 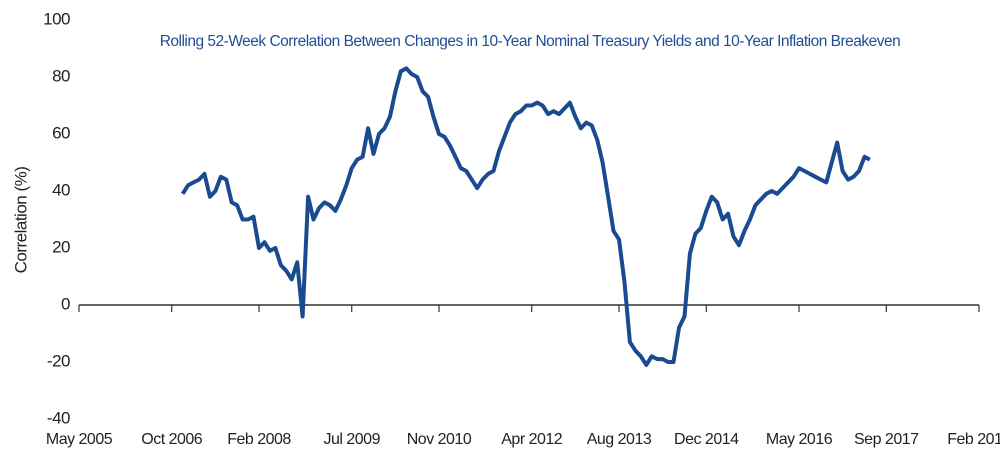 What do you see at coordinates (61, 132) in the screenshot?
I see `y-tick-label: 60` at bounding box center [61, 132].